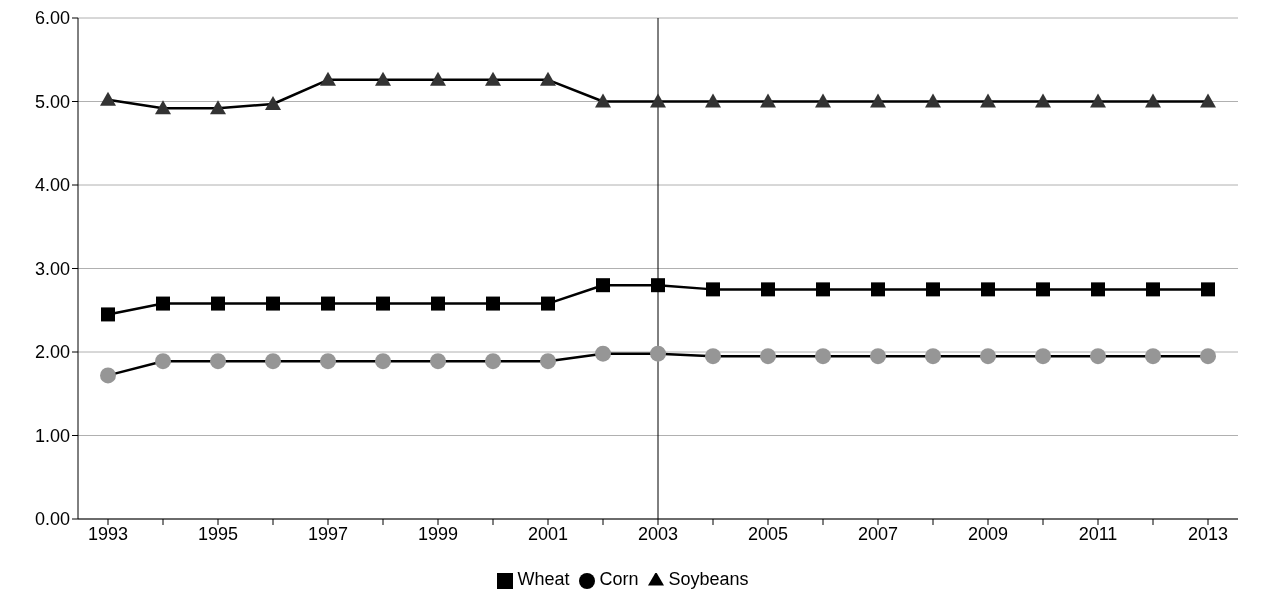  What do you see at coordinates (988, 533) in the screenshot?
I see `x-tick-label: 2009` at bounding box center [988, 533].